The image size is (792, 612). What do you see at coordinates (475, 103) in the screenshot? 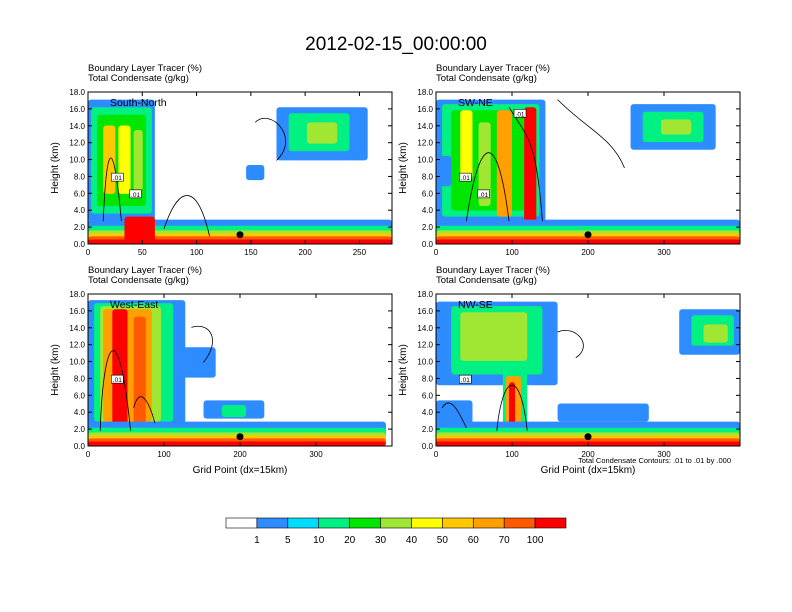
I see `panel-label: SW-NE` at bounding box center [475, 103].